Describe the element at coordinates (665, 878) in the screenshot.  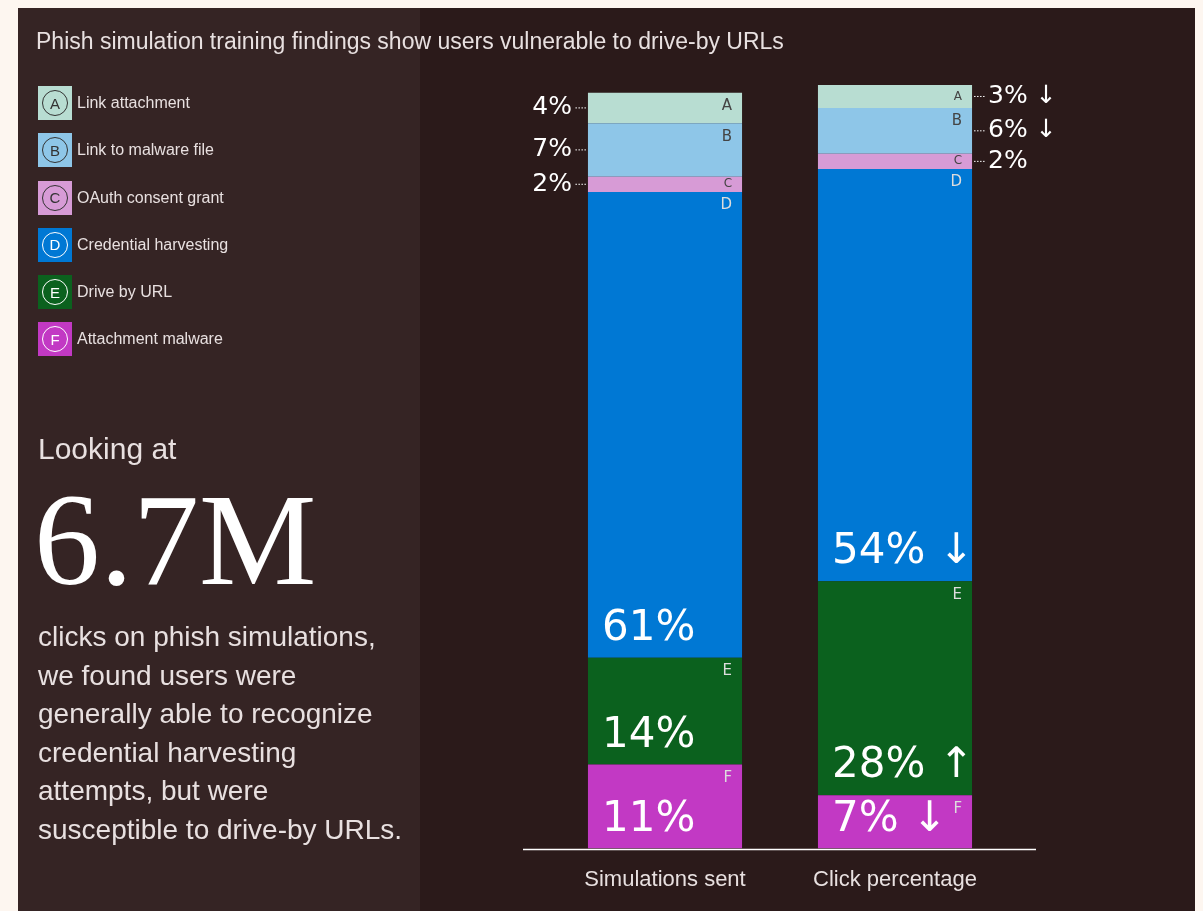
I see `x-tick-label: Simulations sent` at that location.